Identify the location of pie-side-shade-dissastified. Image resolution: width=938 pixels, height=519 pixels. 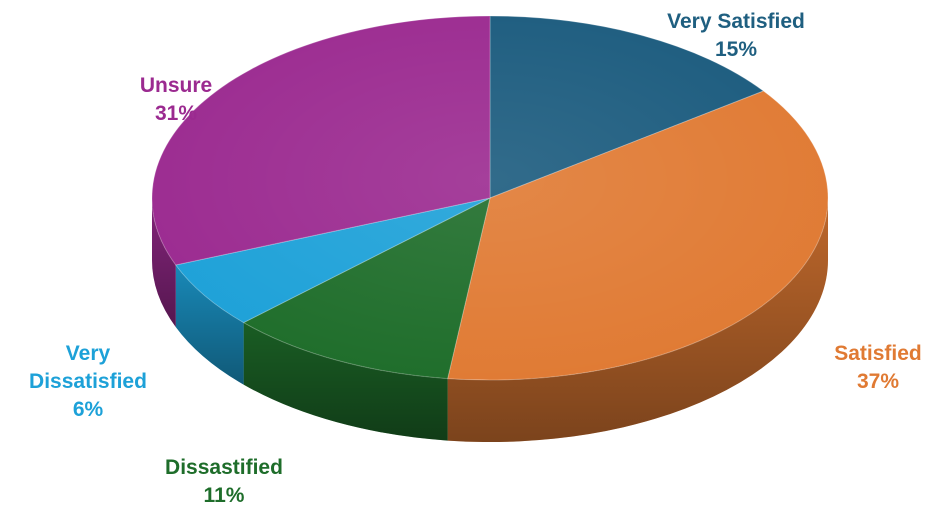
(345, 381).